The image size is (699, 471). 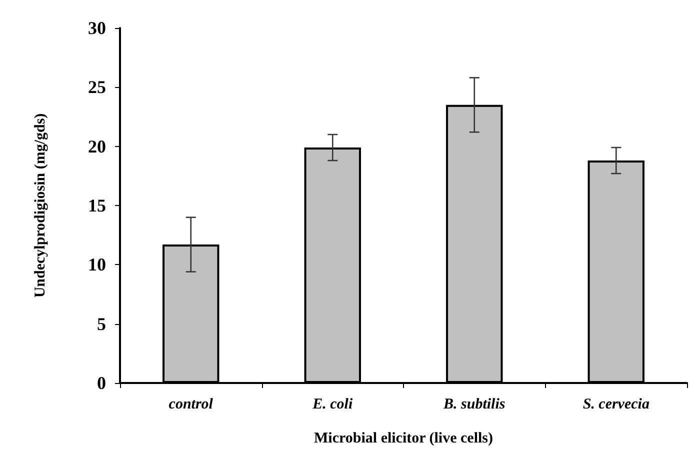 What do you see at coordinates (101, 383) in the screenshot?
I see `y-tick-label: 0` at bounding box center [101, 383].